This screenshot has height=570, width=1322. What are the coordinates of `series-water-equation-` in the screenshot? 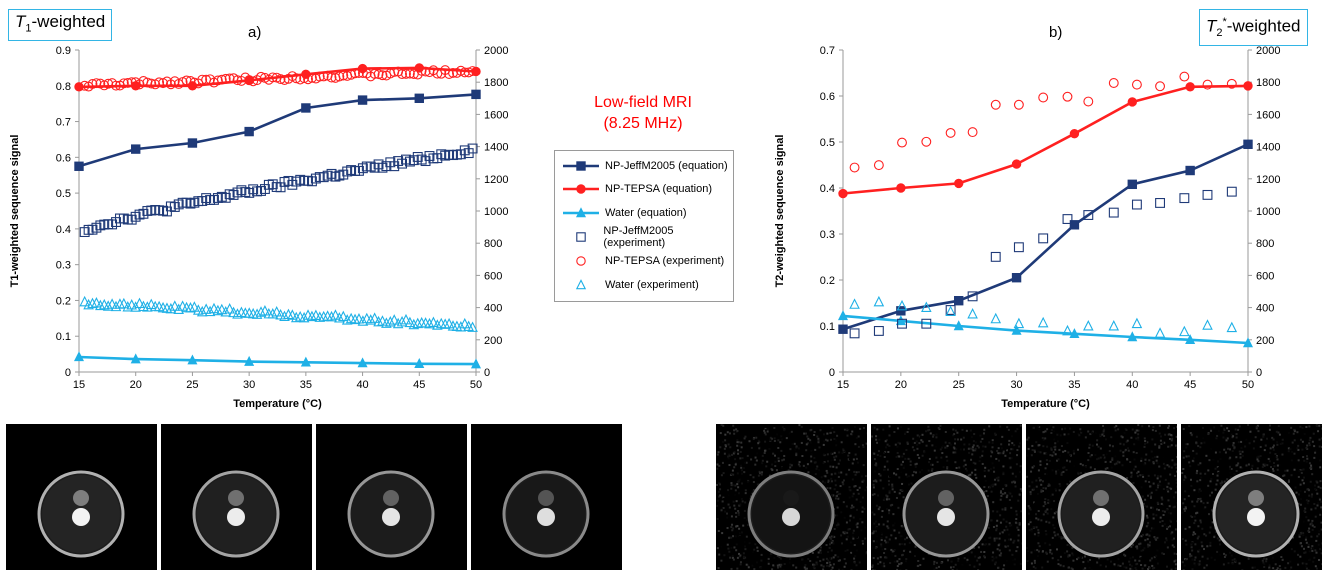 It's located at (277, 360).